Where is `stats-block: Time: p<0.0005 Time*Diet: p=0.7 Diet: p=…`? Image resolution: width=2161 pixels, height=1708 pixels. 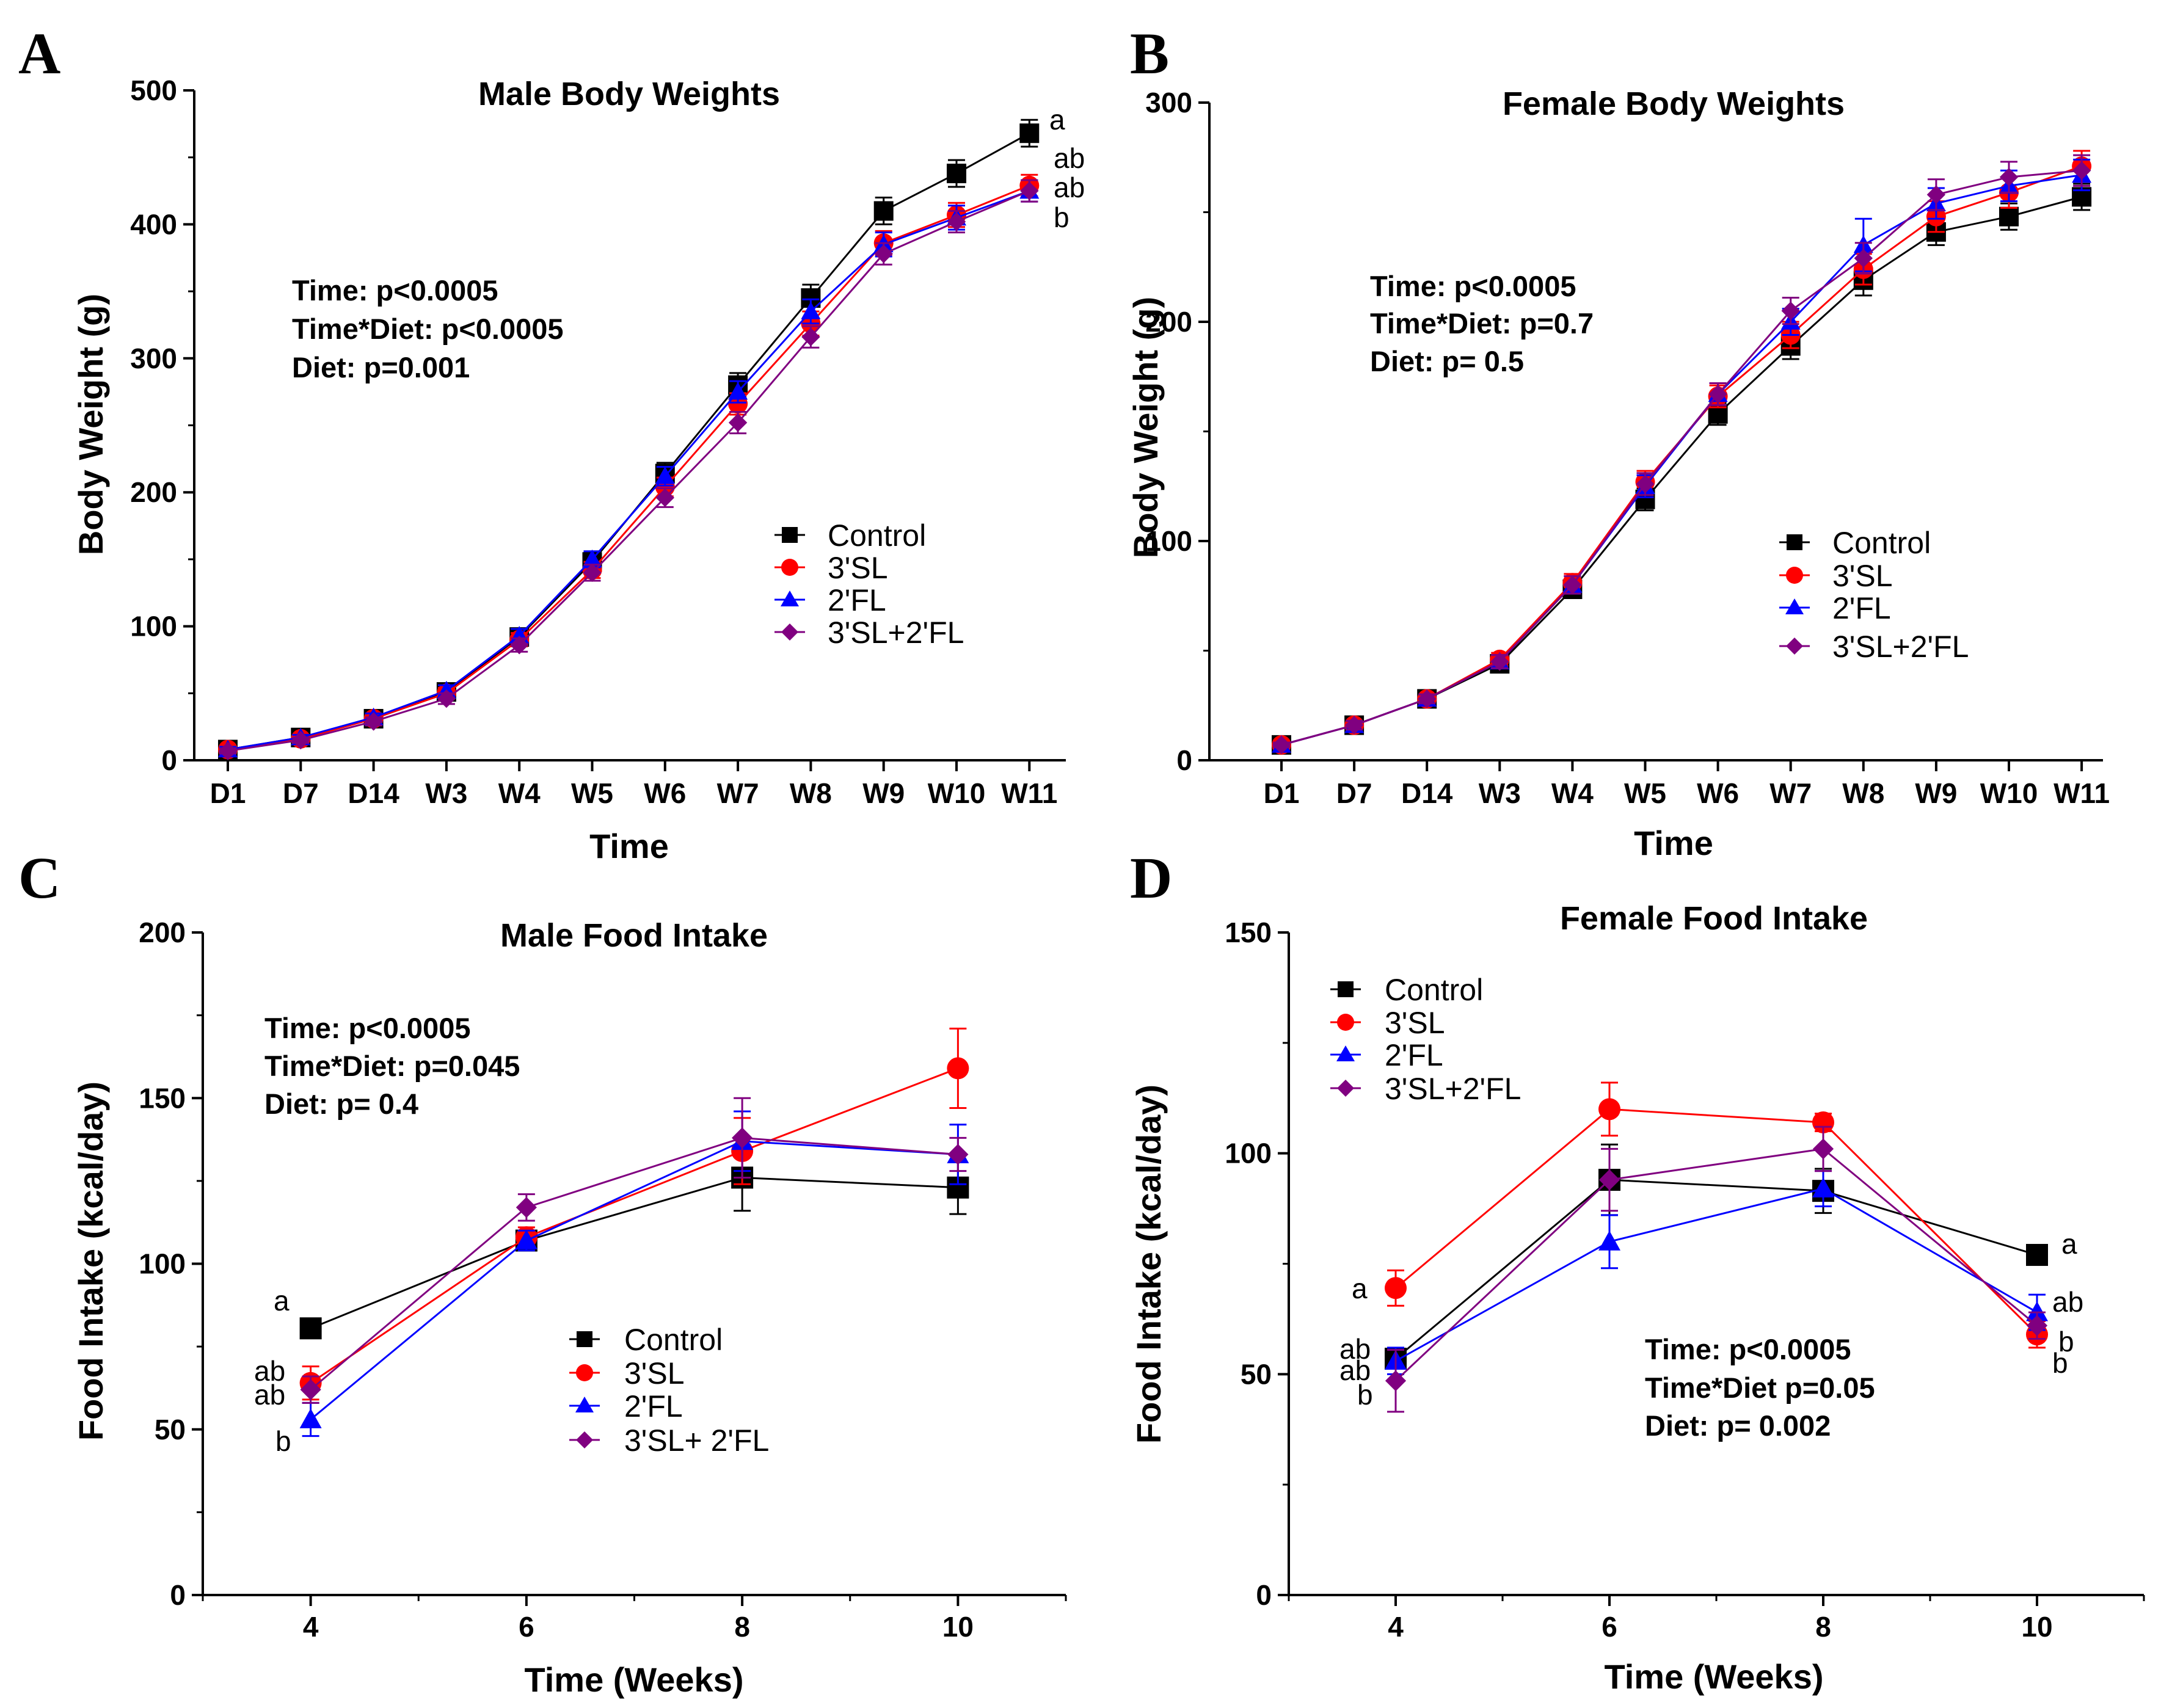 stats-block: Time: p<0.0005 Time*Diet: p=0.7 Diet: p=… is located at coordinates (1482, 324).